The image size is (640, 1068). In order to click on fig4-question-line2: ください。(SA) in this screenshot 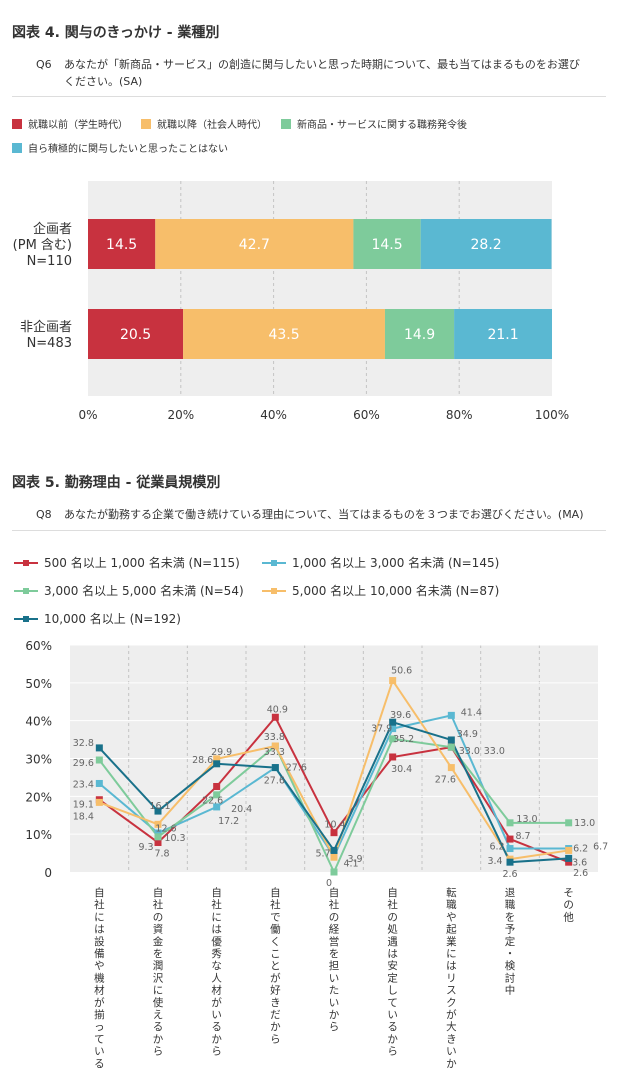, I will do `click(103, 81)`.